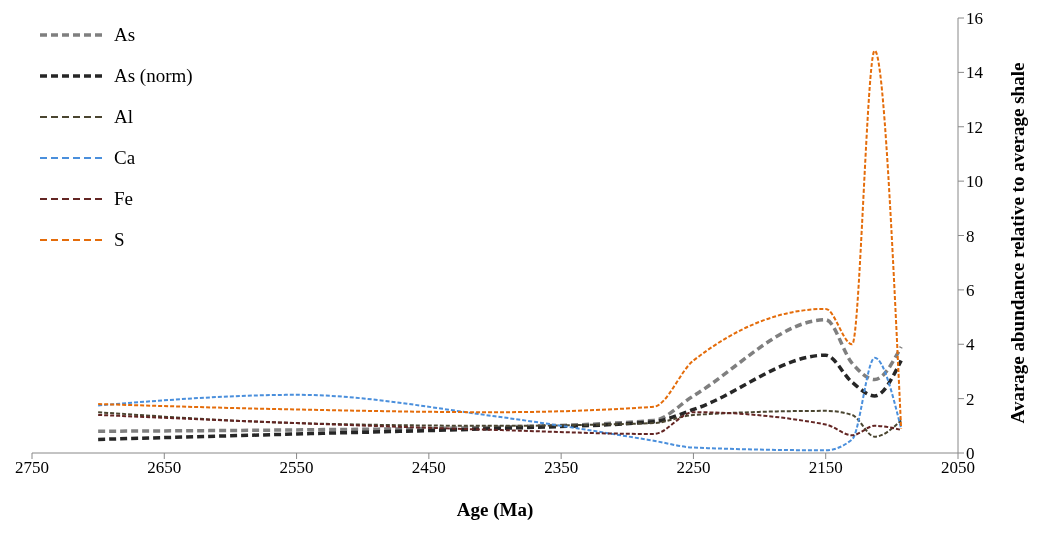  Describe the element at coordinates (164, 468) in the screenshot. I see `x-tick-label: 2650` at that location.